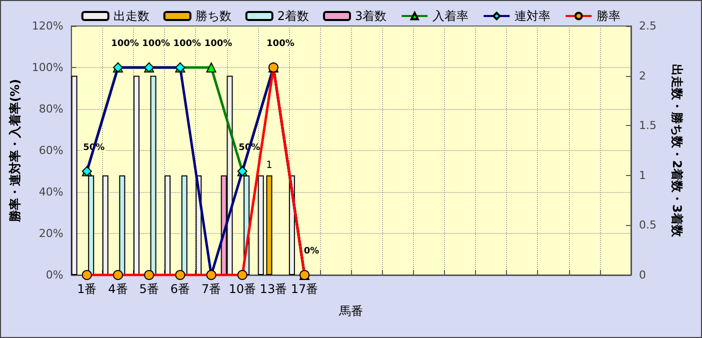 This screenshot has height=338, width=702. What do you see at coordinates (213, 16) in the screenshot?
I see `legend-label: 勝ち数` at bounding box center [213, 16].